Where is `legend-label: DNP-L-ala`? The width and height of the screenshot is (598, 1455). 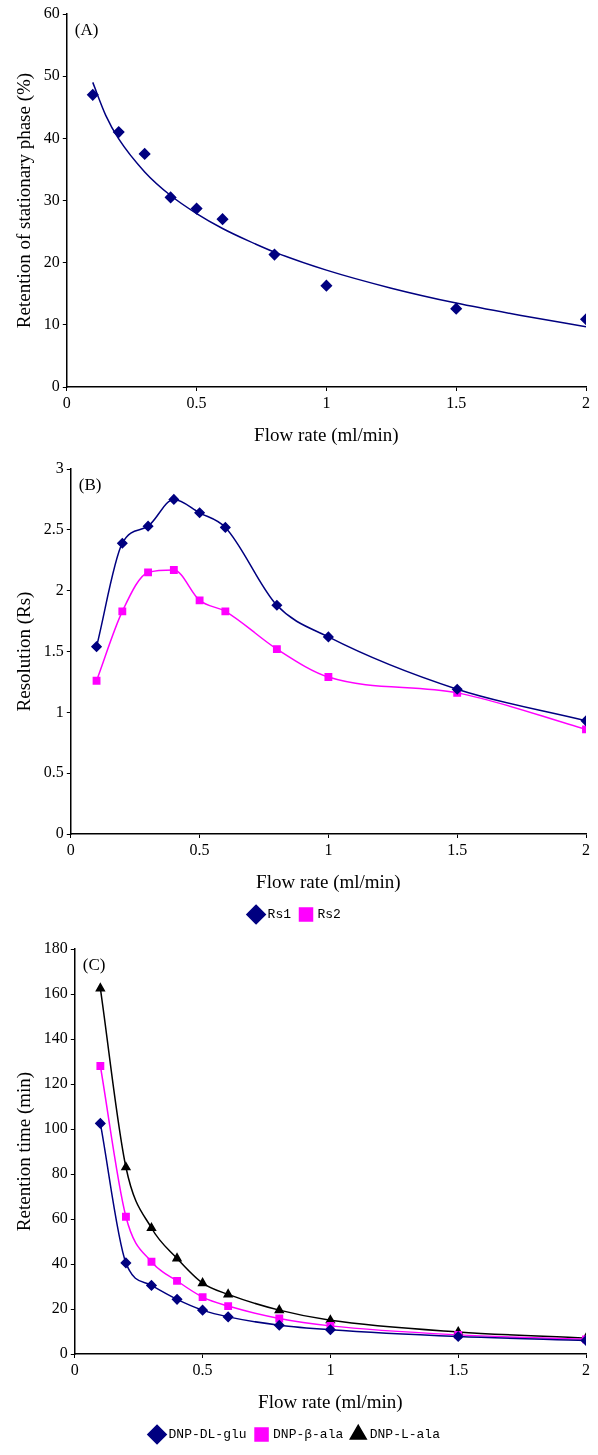 legend-label: DNP-L-ala is located at coordinates (405, 1434).